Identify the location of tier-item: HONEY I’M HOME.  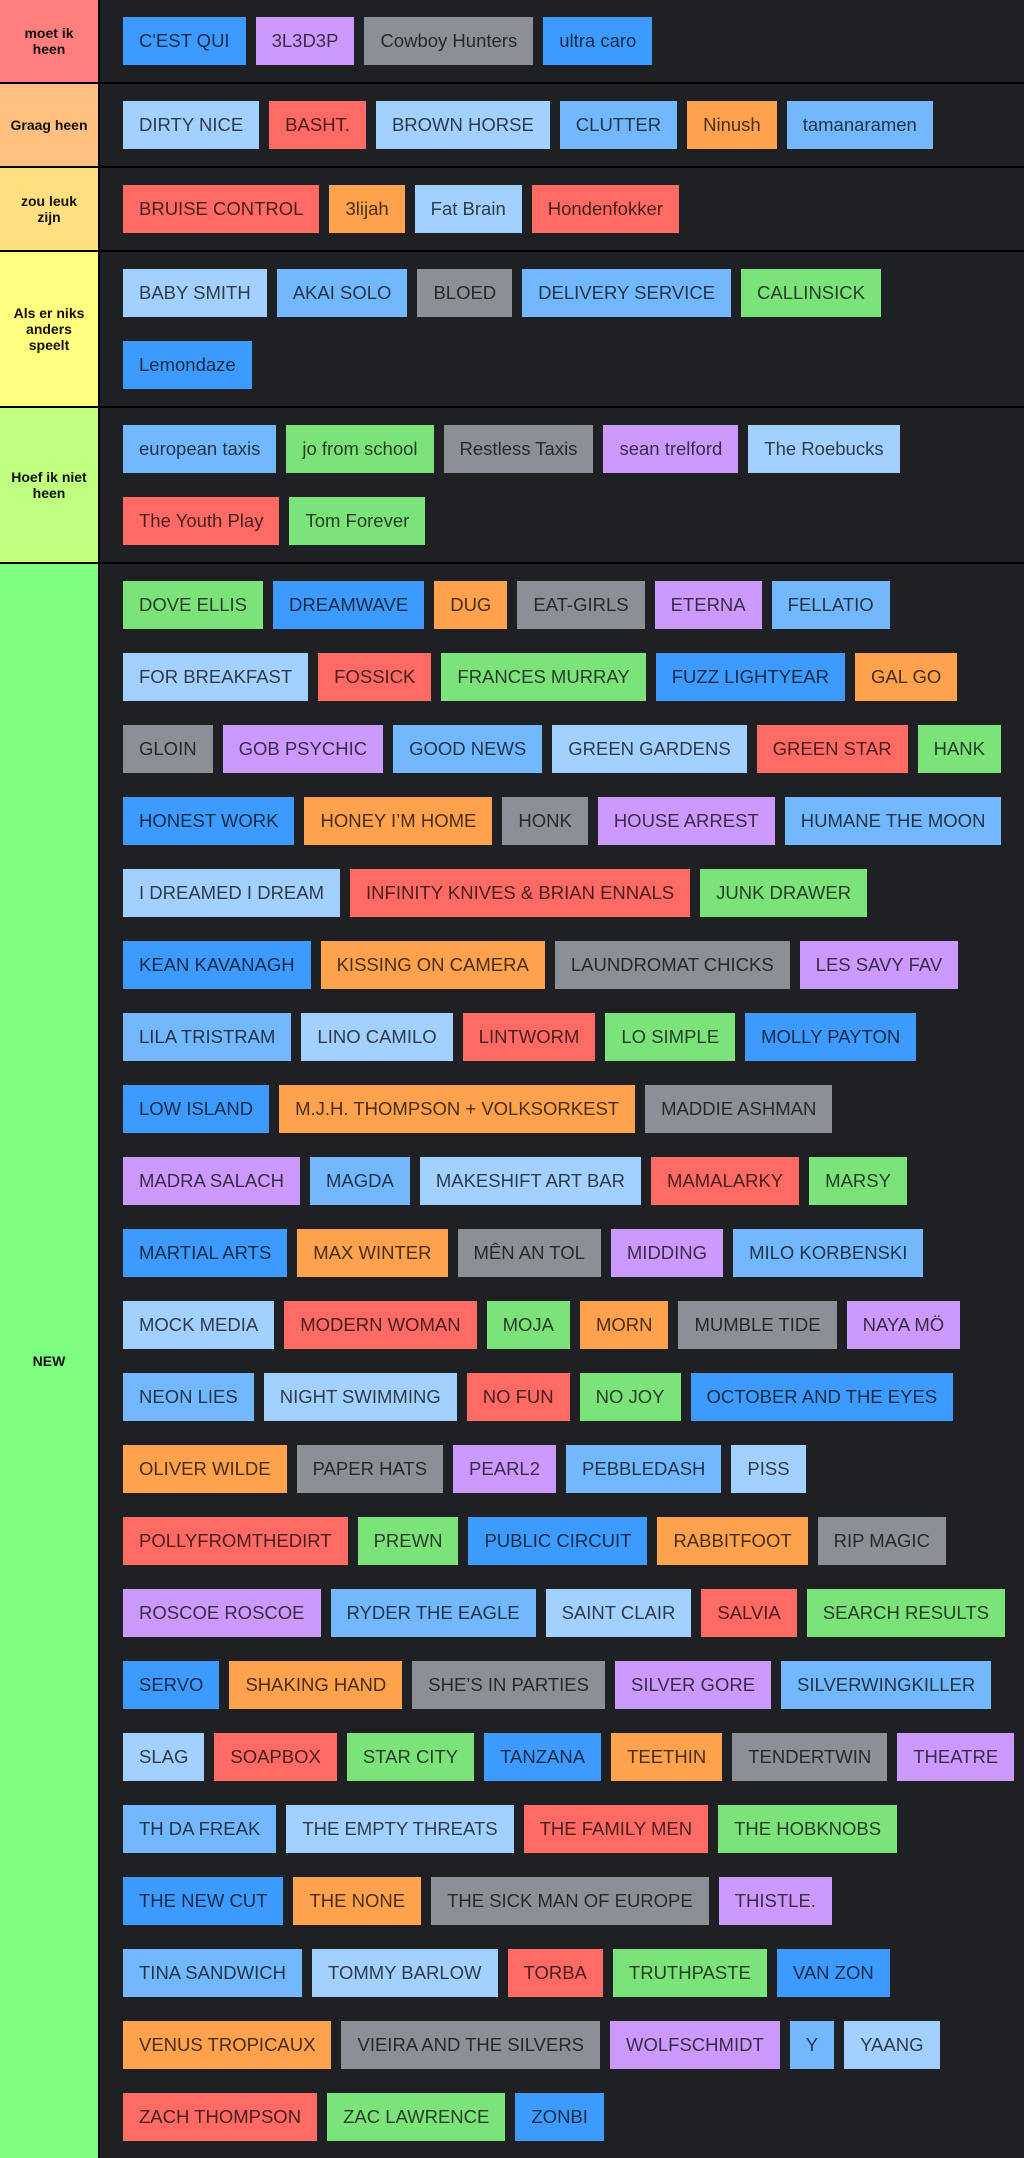
(398, 821).